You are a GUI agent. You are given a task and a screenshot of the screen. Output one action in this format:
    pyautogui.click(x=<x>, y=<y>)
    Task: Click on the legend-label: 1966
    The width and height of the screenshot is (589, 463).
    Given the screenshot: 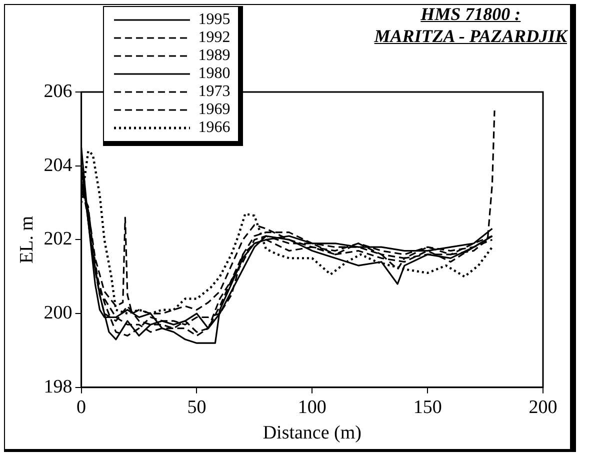 What is the action you would take?
    pyautogui.click(x=214, y=128)
    